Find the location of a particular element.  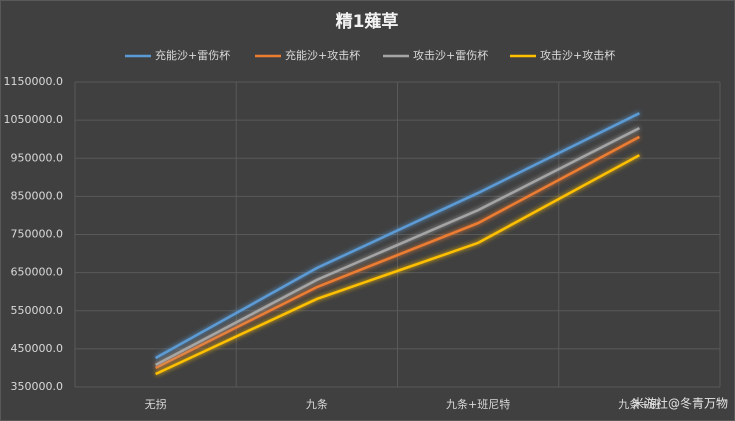

x-tick-label: 九条+班 is located at coordinates (639, 404).